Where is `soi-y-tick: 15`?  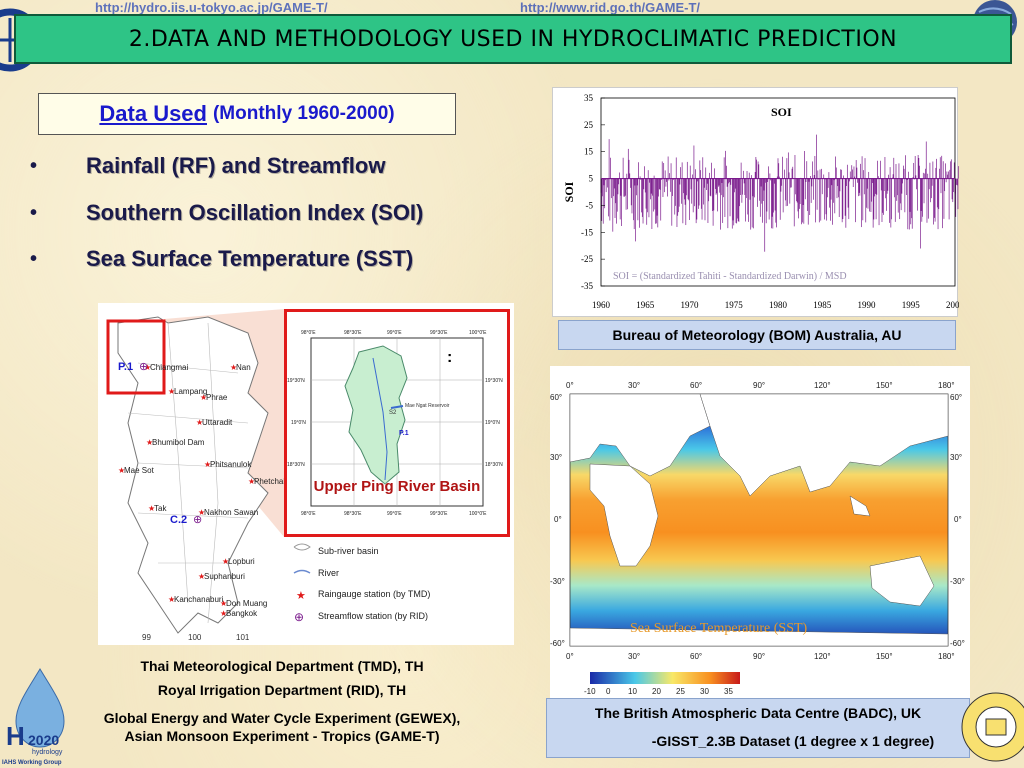 soi-y-tick: 15 is located at coordinates (589, 152).